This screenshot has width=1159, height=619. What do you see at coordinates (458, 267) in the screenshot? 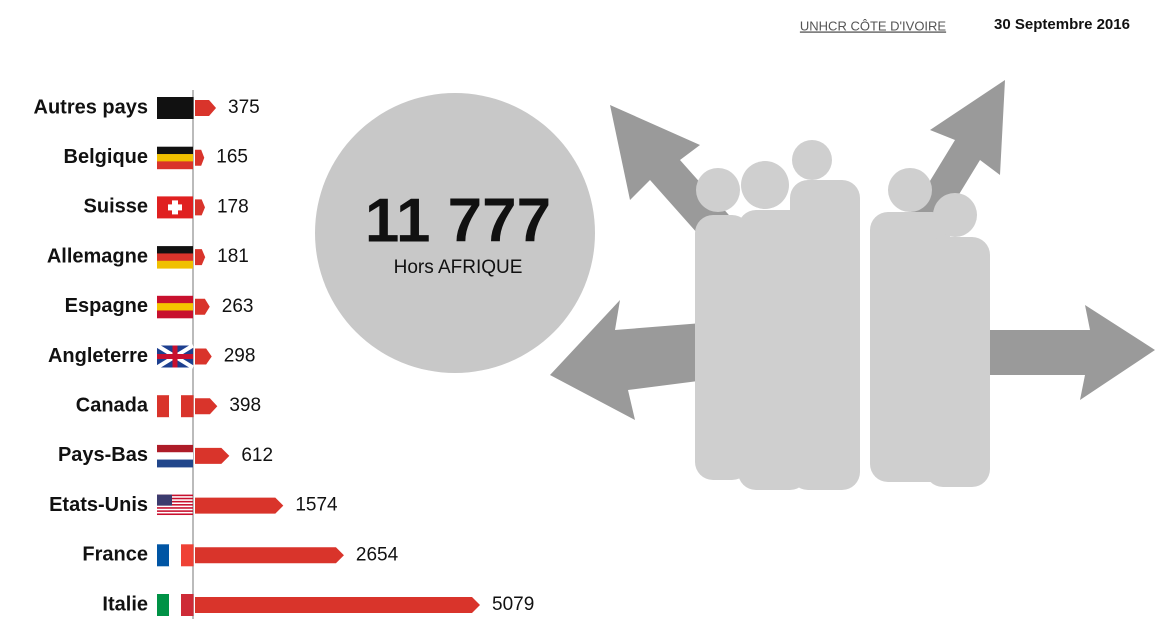
I see `total-label: Hors AFRIQUE` at bounding box center [458, 267].